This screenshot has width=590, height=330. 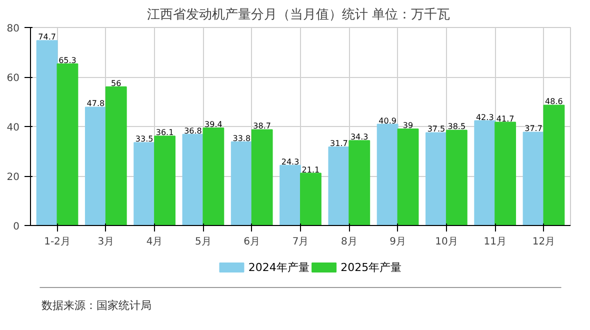 What do you see at coordinates (57, 242) in the screenshot?
I see `x-tick-label: 1-2月` at bounding box center [57, 242].